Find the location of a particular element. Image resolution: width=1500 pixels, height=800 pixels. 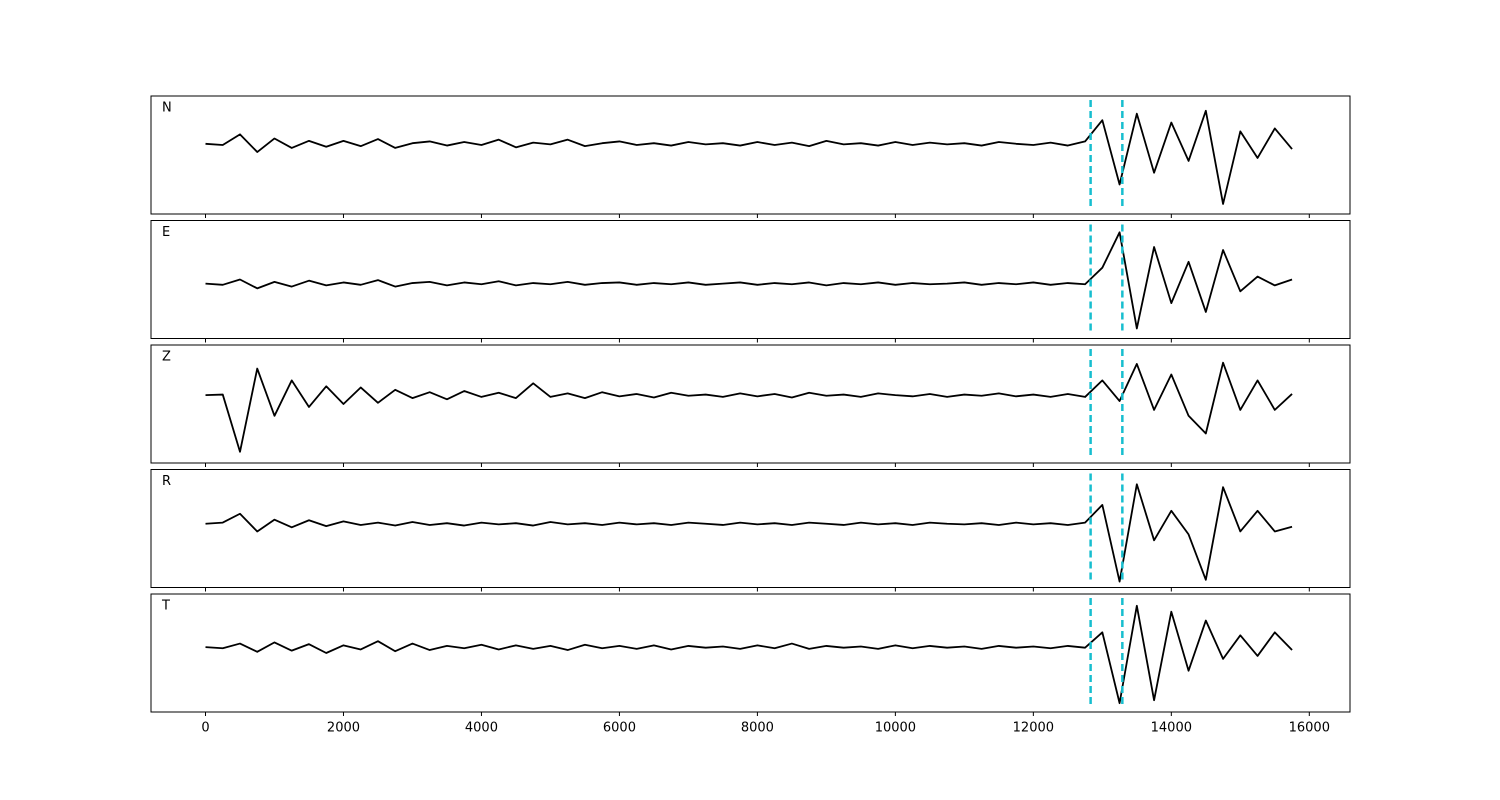

panel-label: T is located at coordinates (165, 606).